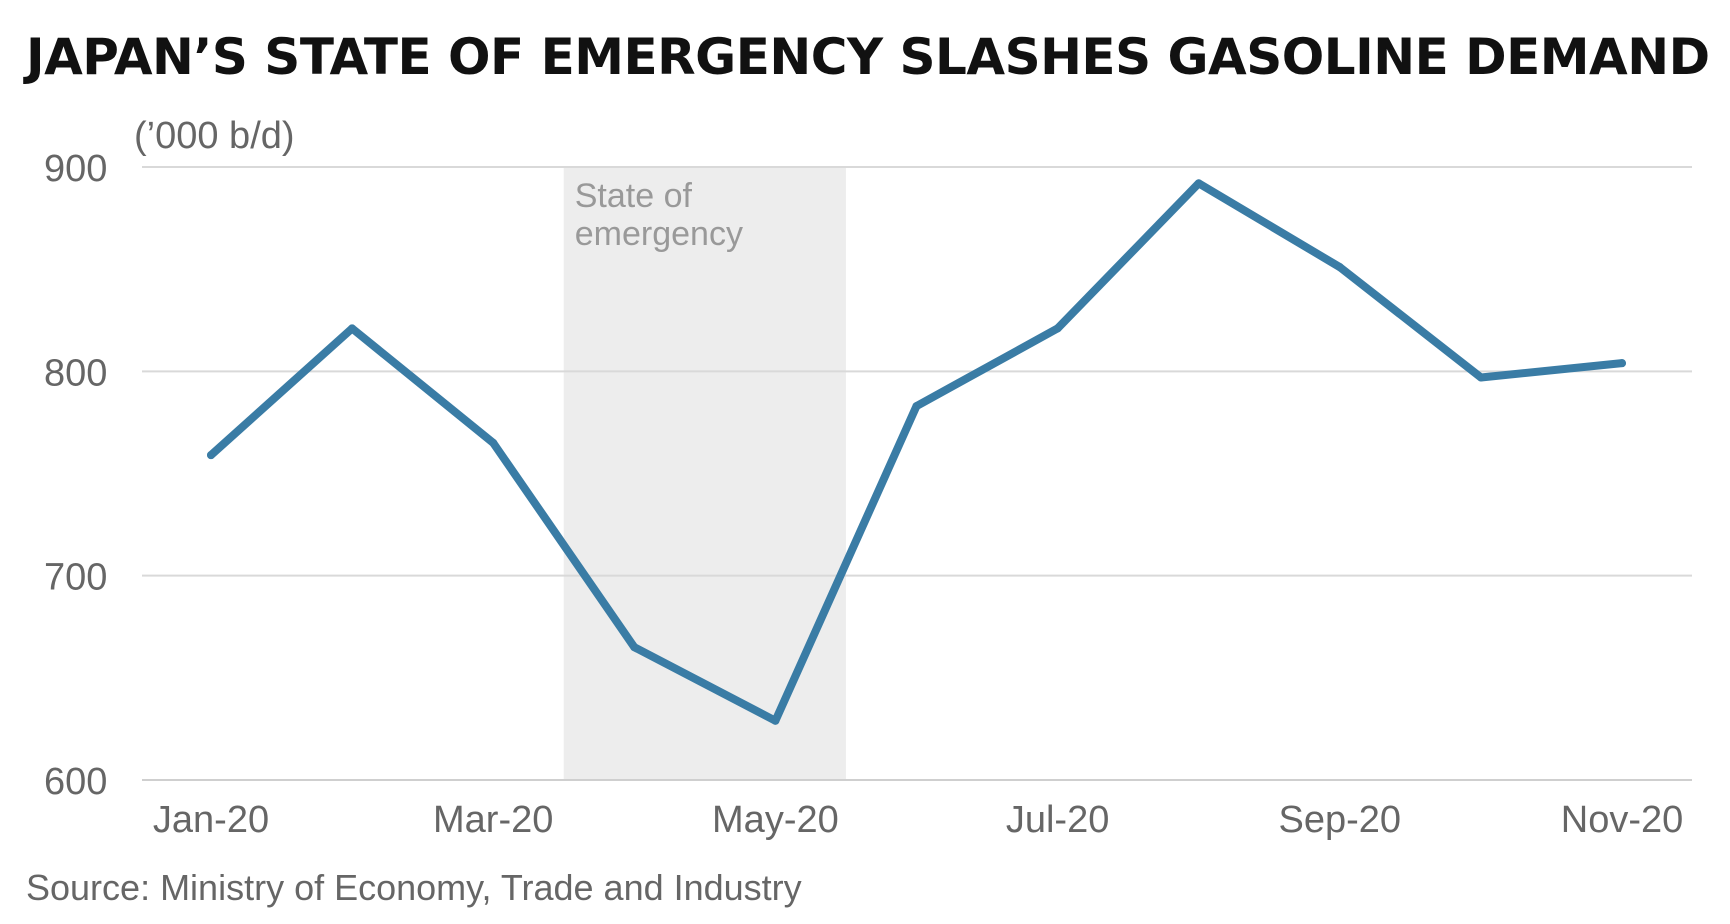 This screenshot has width=1730, height=924. Describe the element at coordinates (75, 578) in the screenshot. I see `y-tick-label-700: 700` at that location.